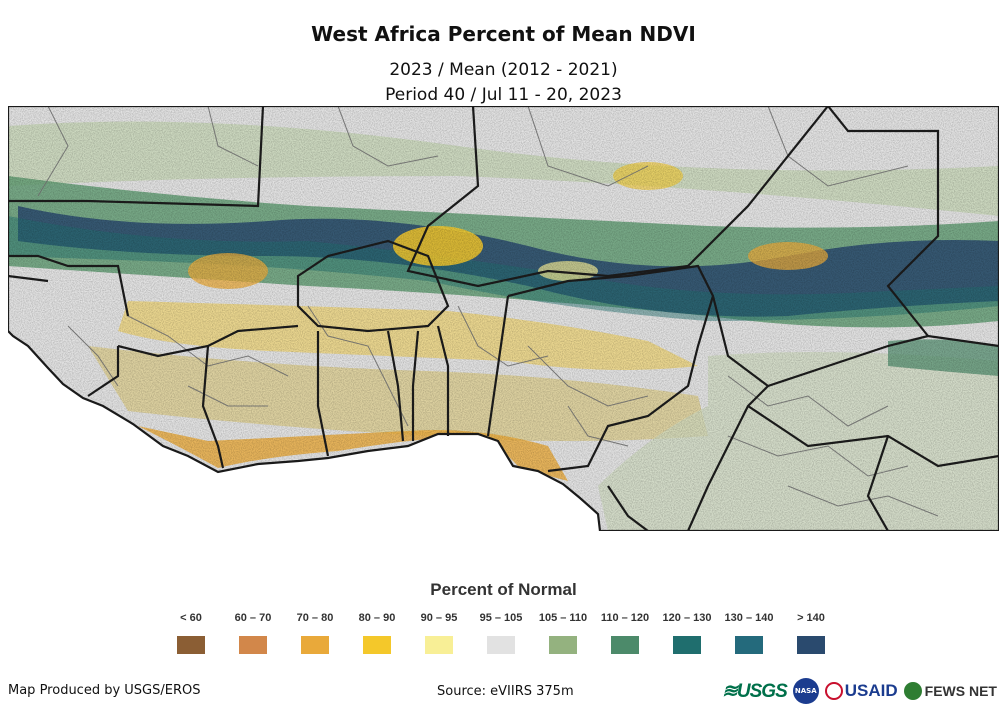  What do you see at coordinates (625, 633) in the screenshot?
I see `legend-item: 110 – 120` at bounding box center [625, 633].